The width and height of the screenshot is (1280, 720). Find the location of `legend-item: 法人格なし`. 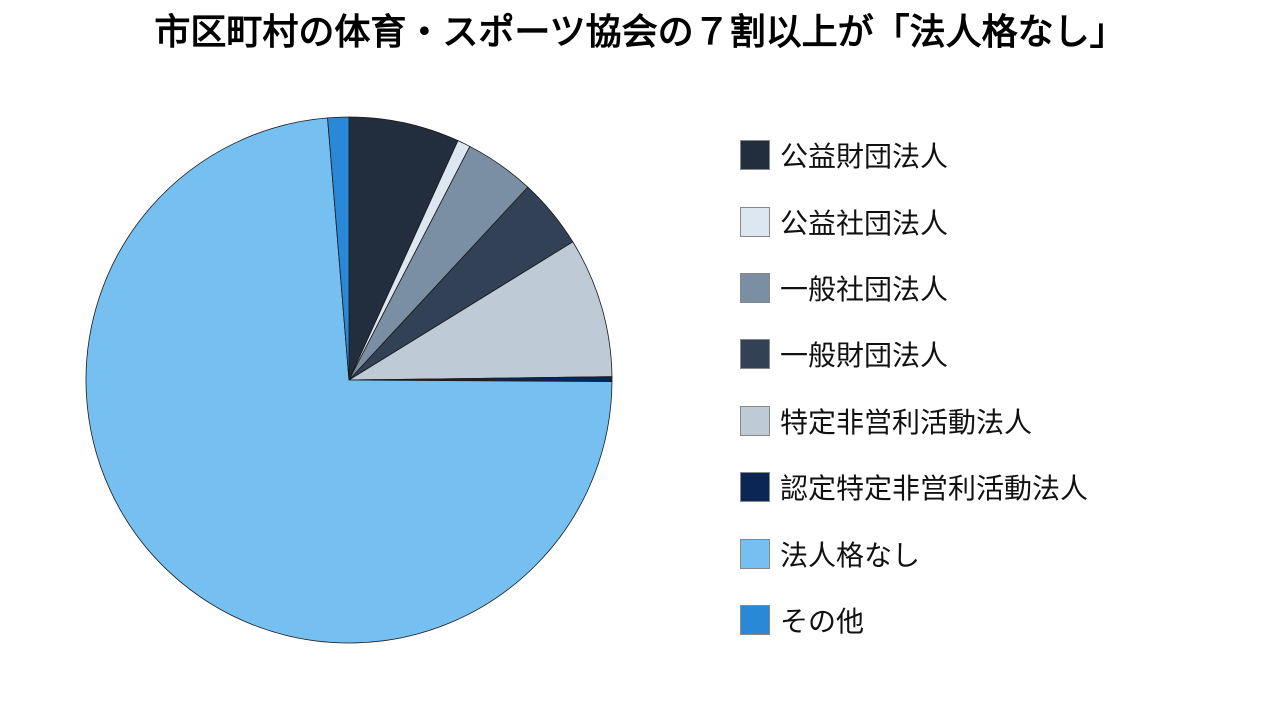

legend-item: 法人格なし is located at coordinates (914, 553).